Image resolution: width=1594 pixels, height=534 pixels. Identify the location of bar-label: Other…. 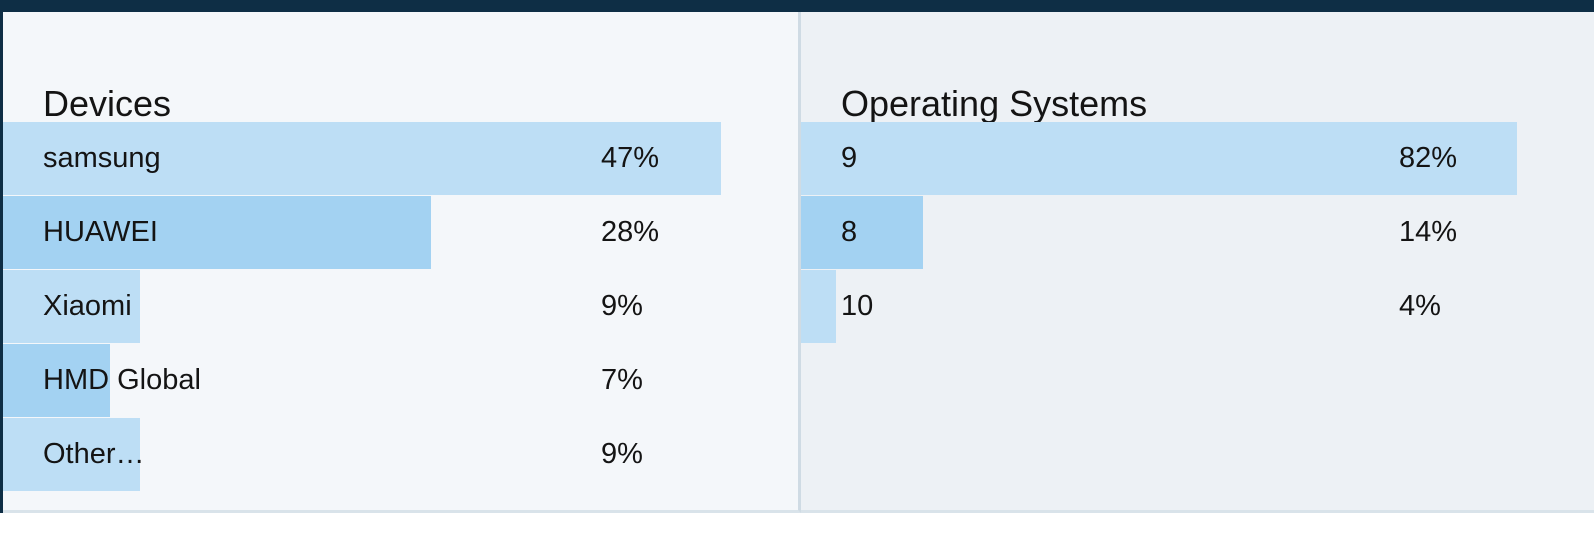
(94, 454).